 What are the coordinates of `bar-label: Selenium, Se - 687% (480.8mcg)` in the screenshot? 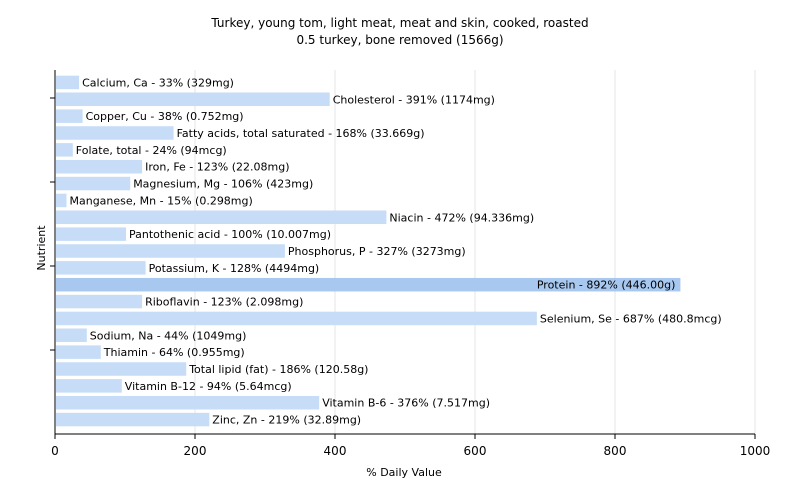 It's located at (631, 318).